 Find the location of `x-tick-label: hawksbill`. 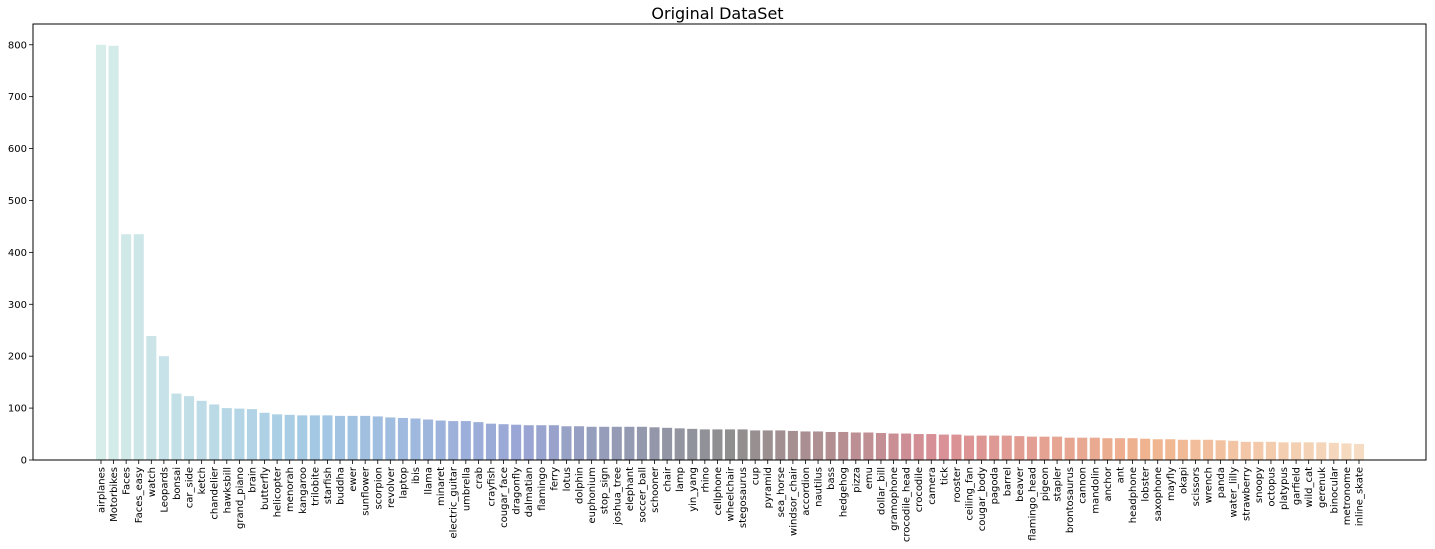

x-tick-label: hawksbill is located at coordinates (227, 490).